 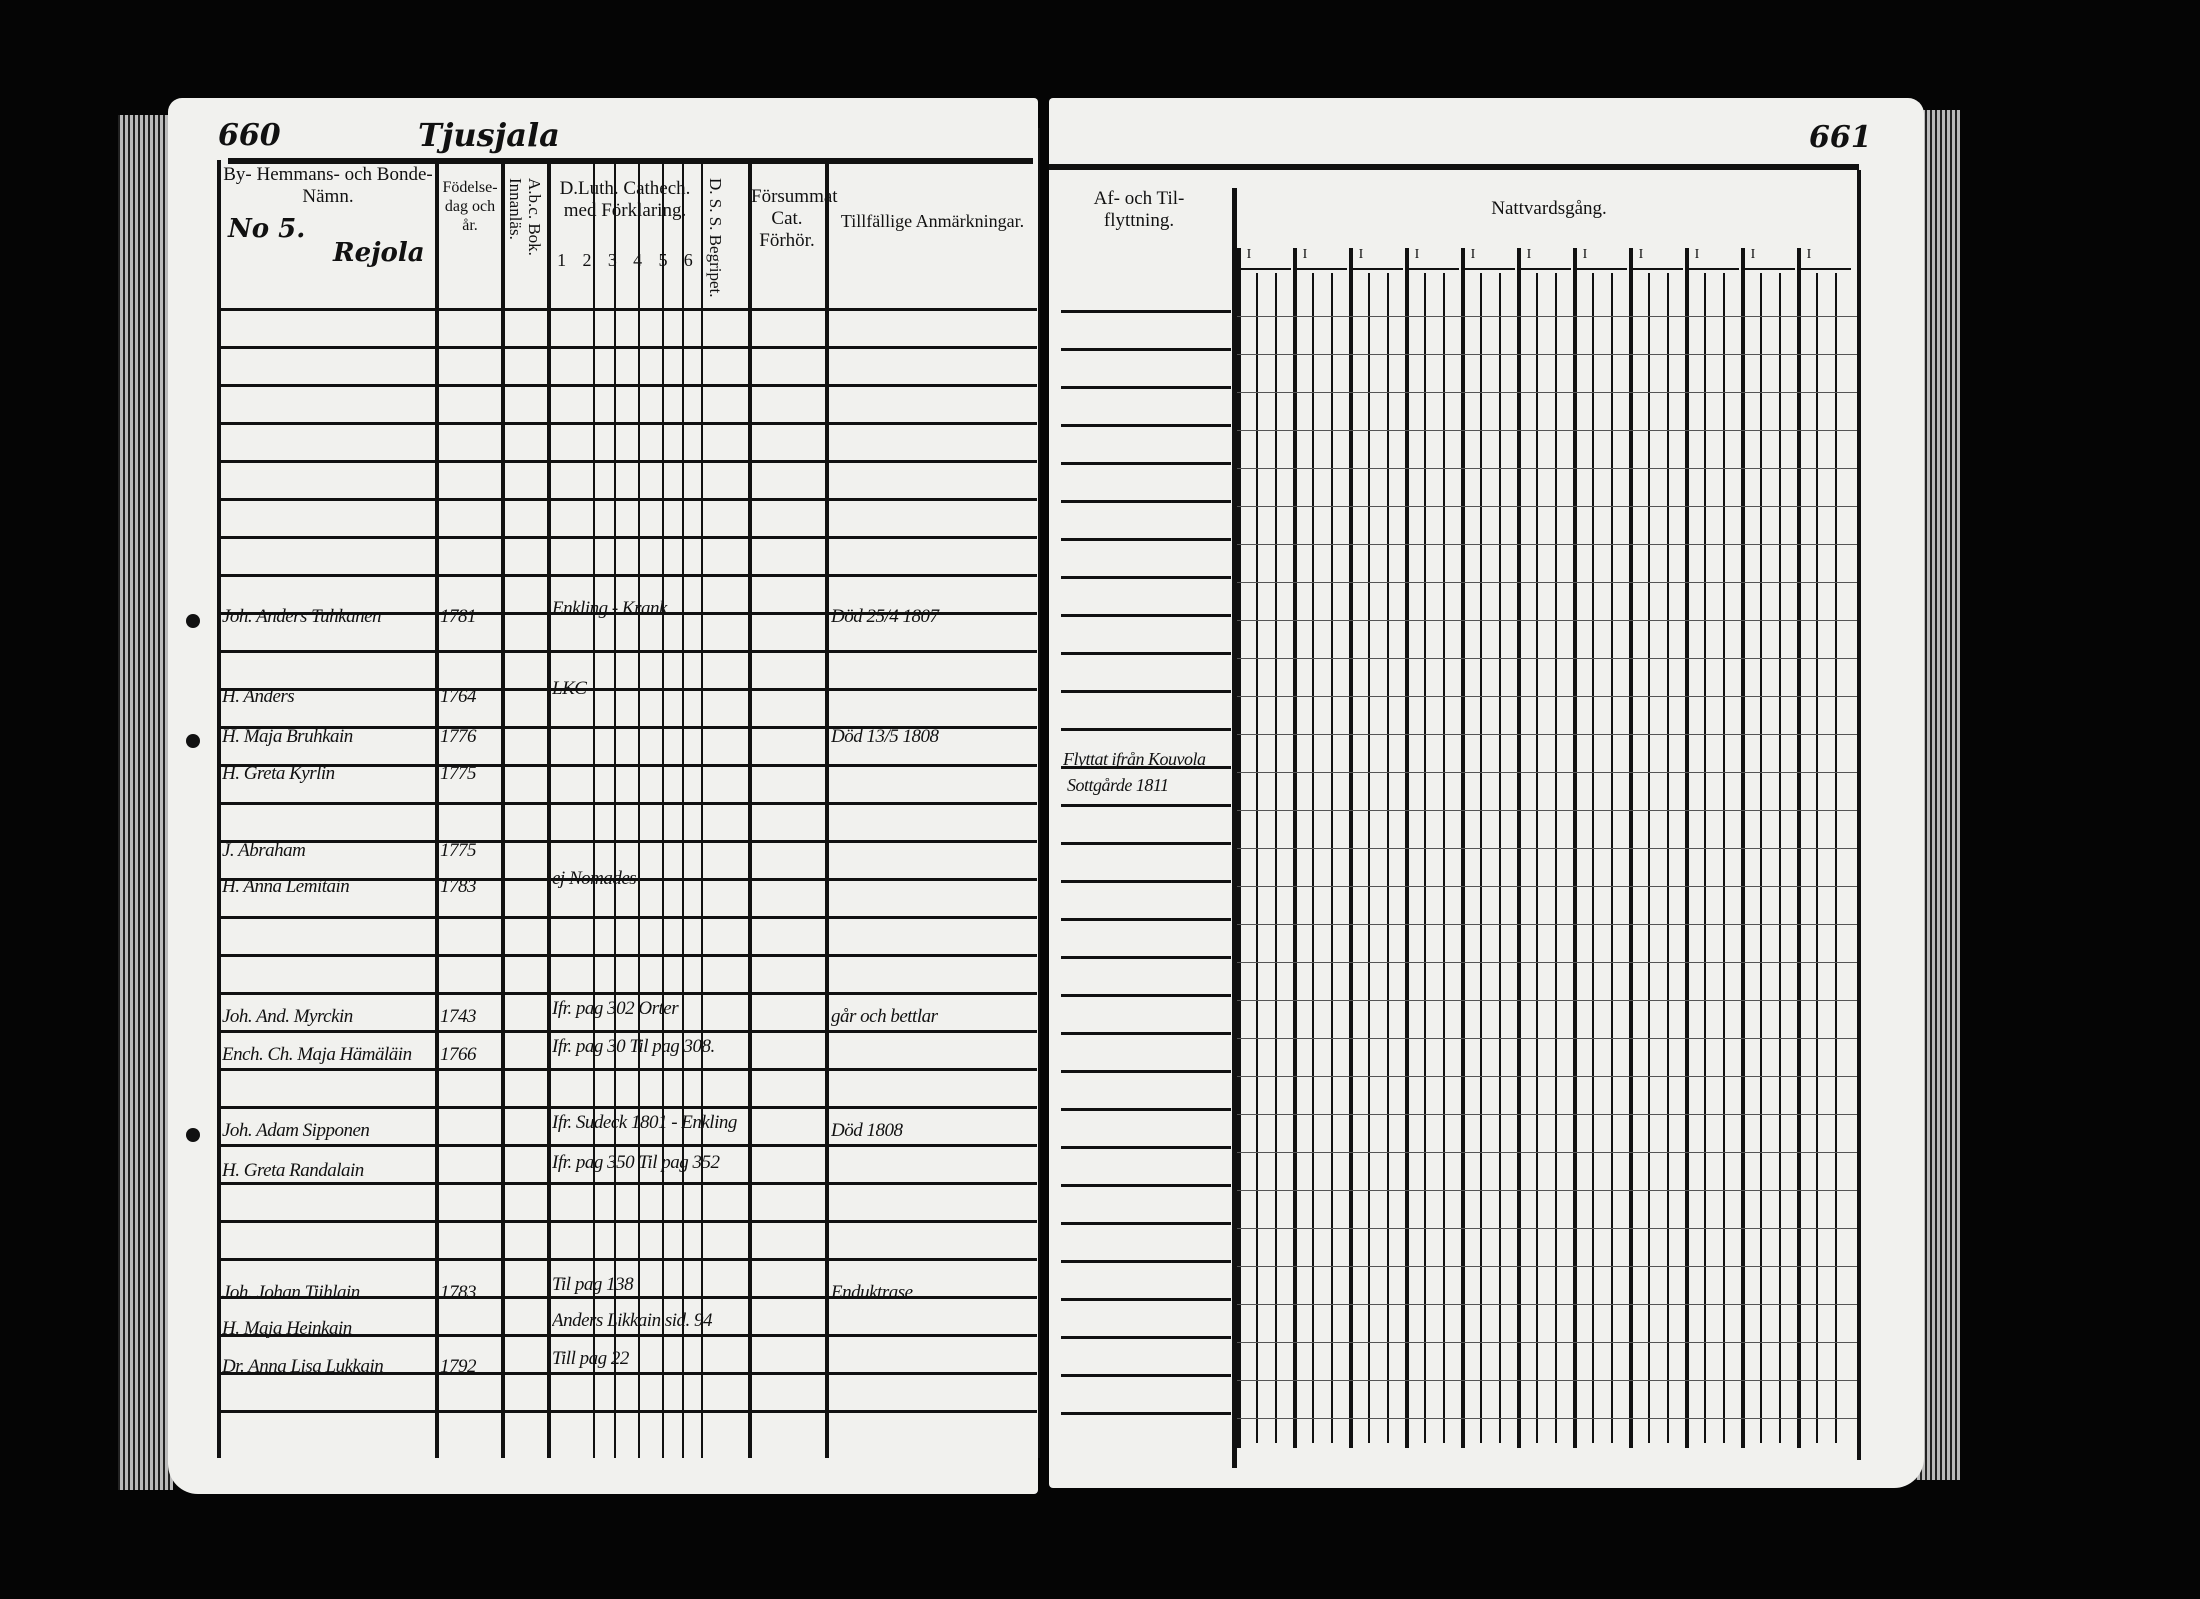 I want to click on entry-catechism: Enkling - Krank, so click(x=609, y=608).